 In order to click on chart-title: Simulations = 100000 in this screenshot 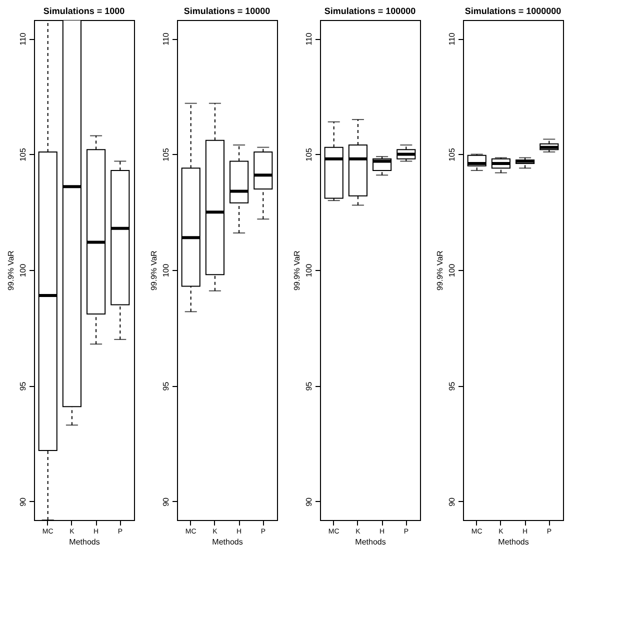, I will do `click(370, 11)`.